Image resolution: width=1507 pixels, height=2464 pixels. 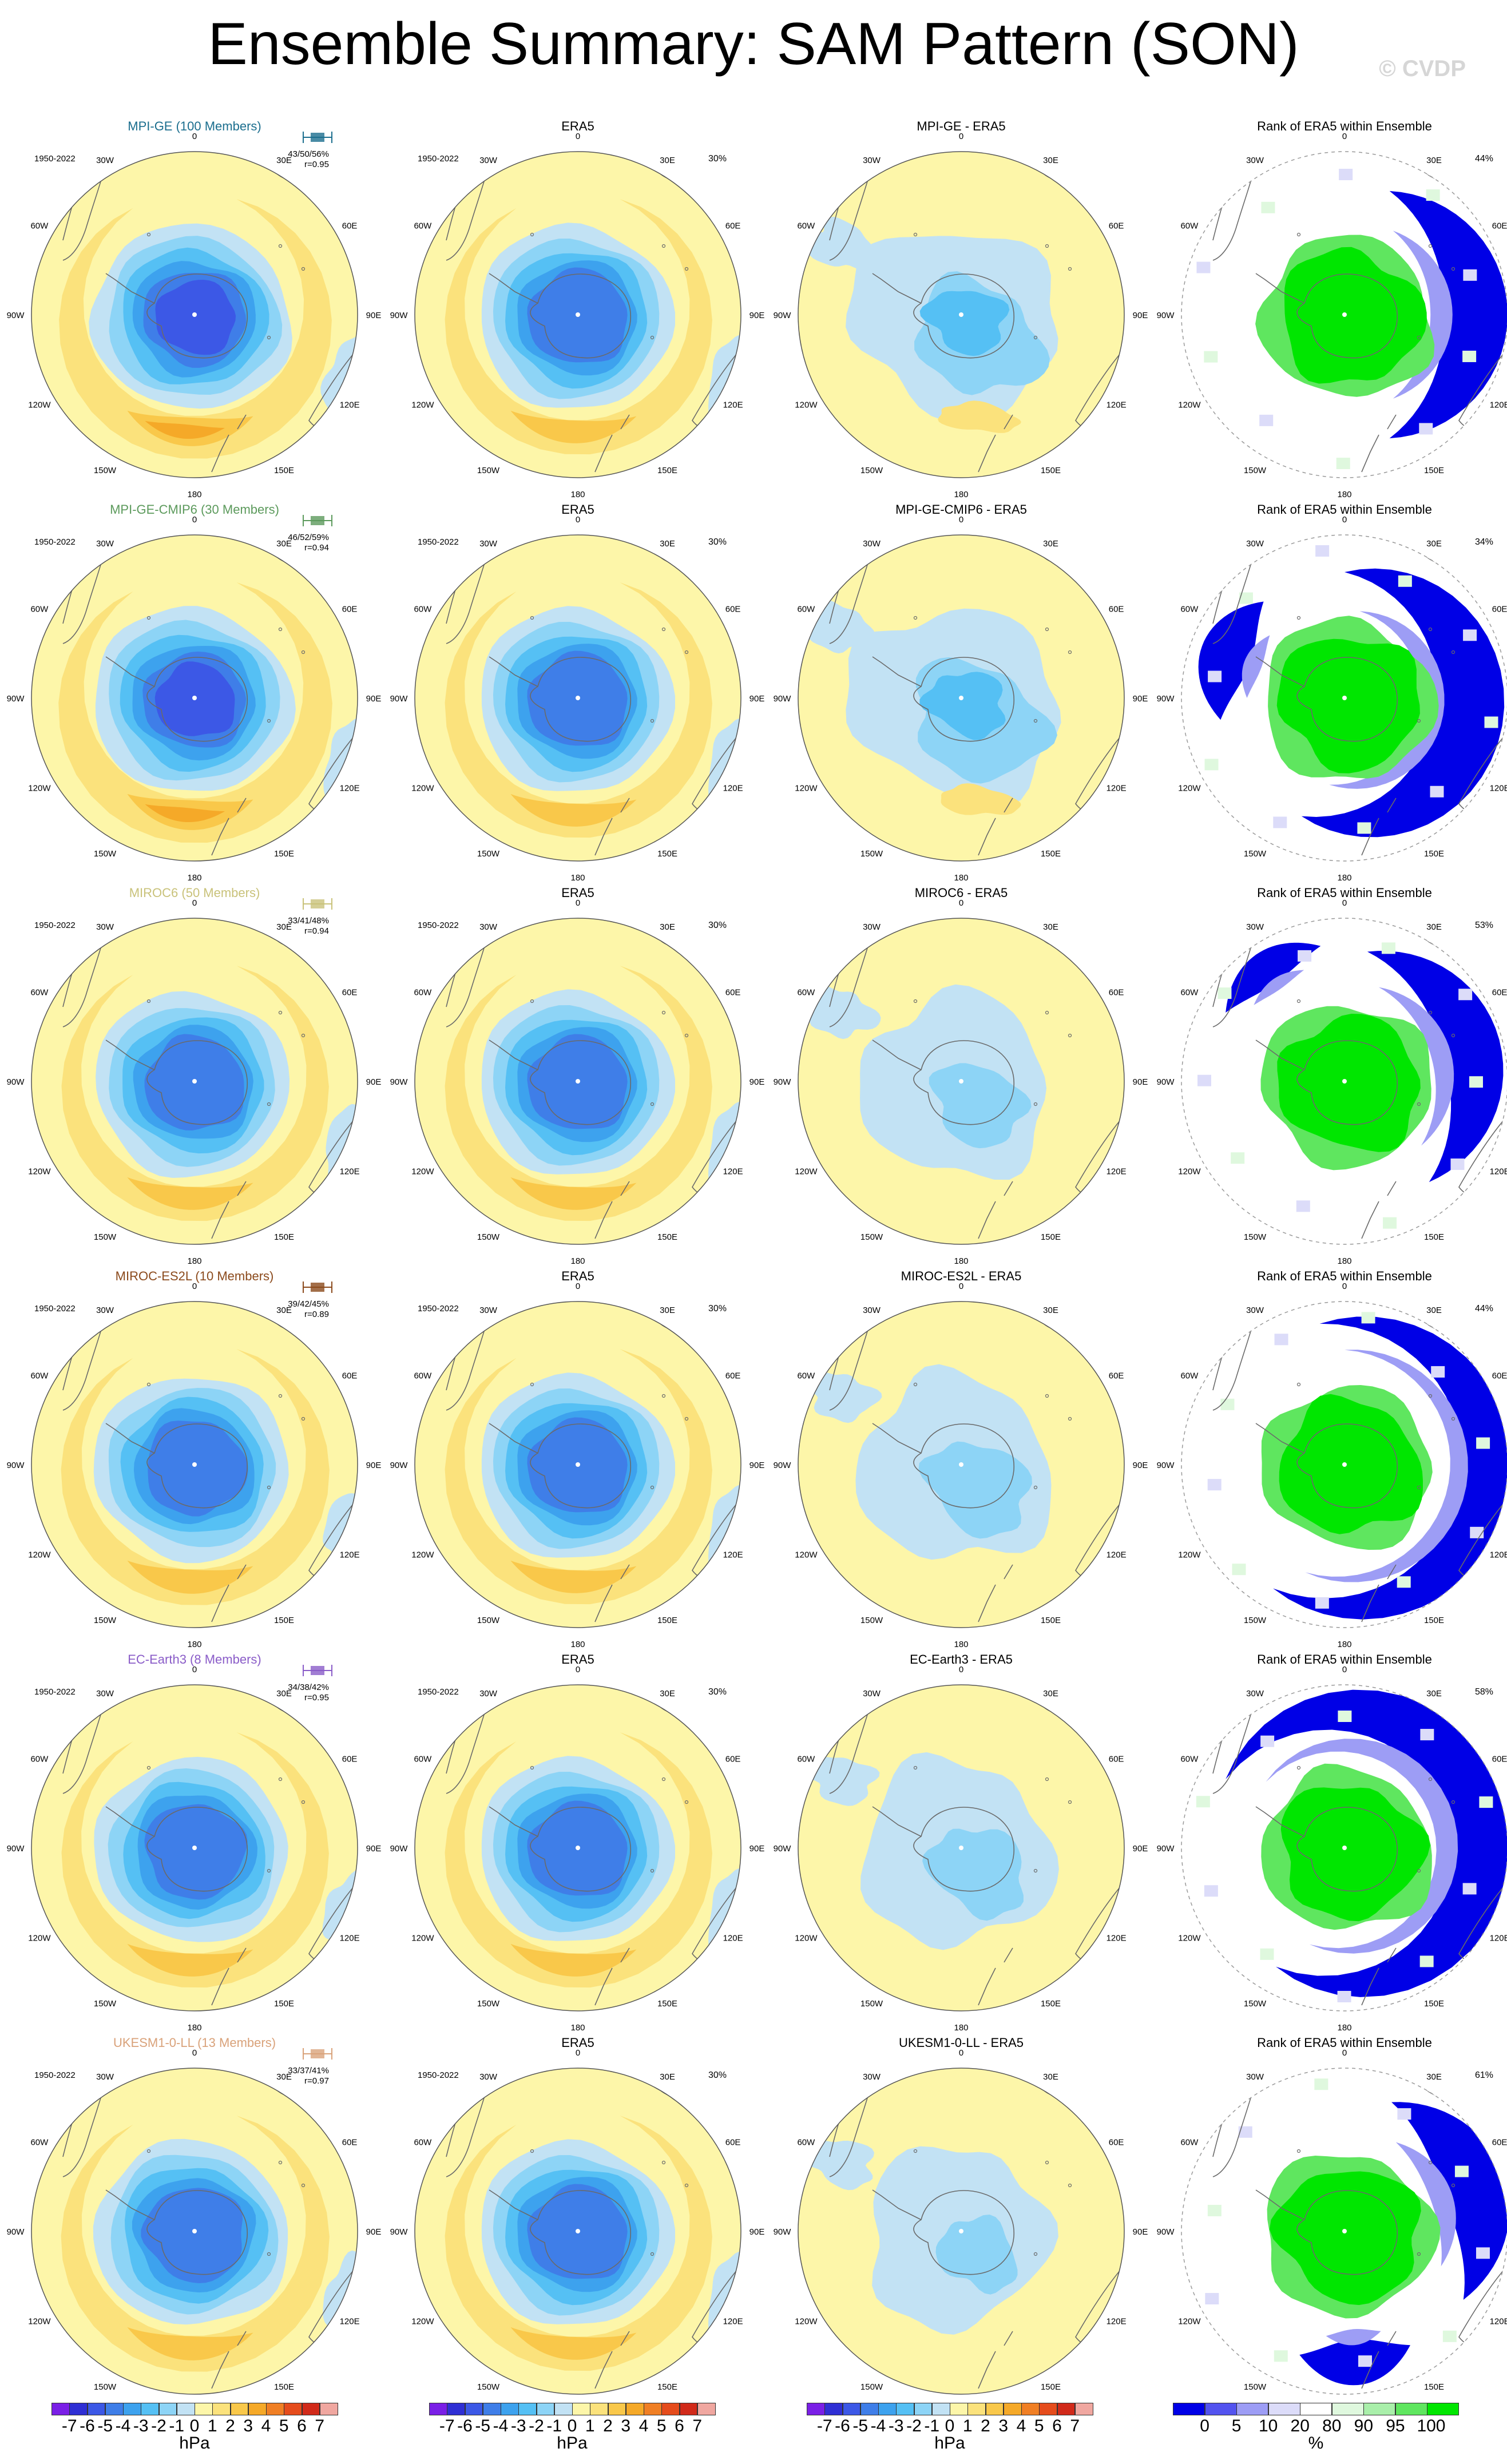 I want to click on colorbar-tick-label: -3, so click(x=141, y=2426).